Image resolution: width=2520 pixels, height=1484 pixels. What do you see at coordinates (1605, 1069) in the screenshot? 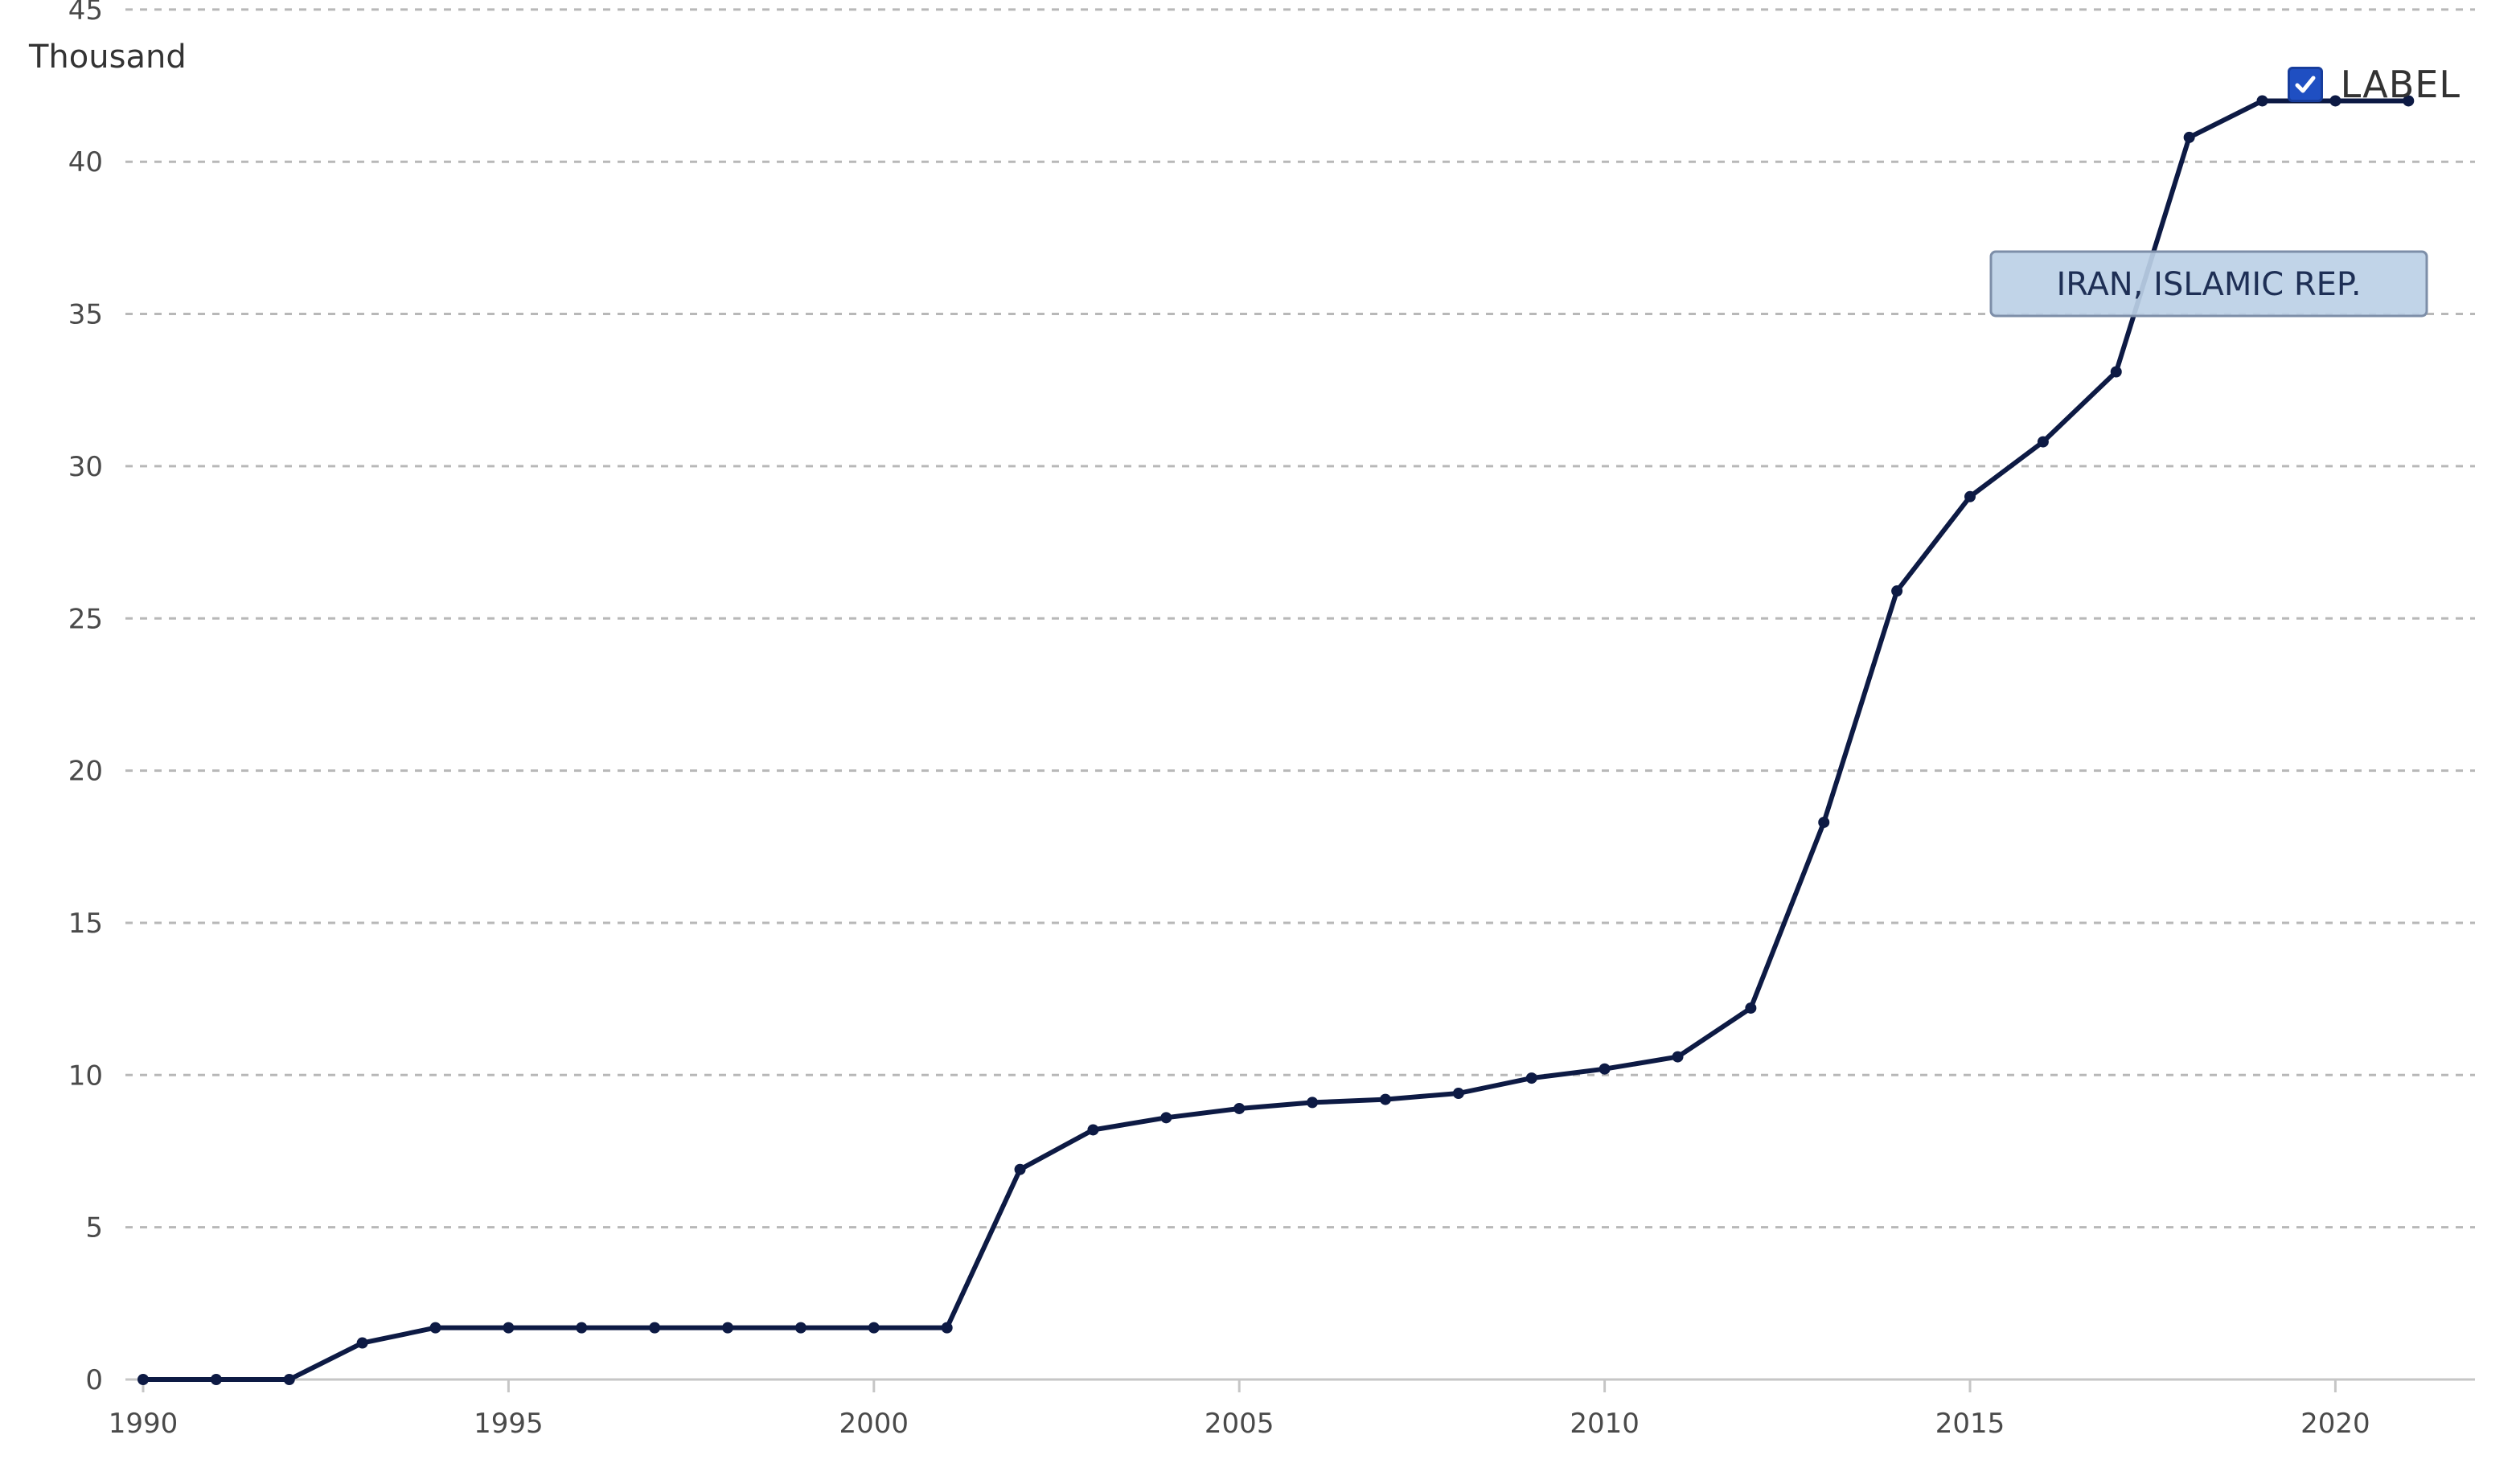
I see `data-point-2010` at bounding box center [1605, 1069].